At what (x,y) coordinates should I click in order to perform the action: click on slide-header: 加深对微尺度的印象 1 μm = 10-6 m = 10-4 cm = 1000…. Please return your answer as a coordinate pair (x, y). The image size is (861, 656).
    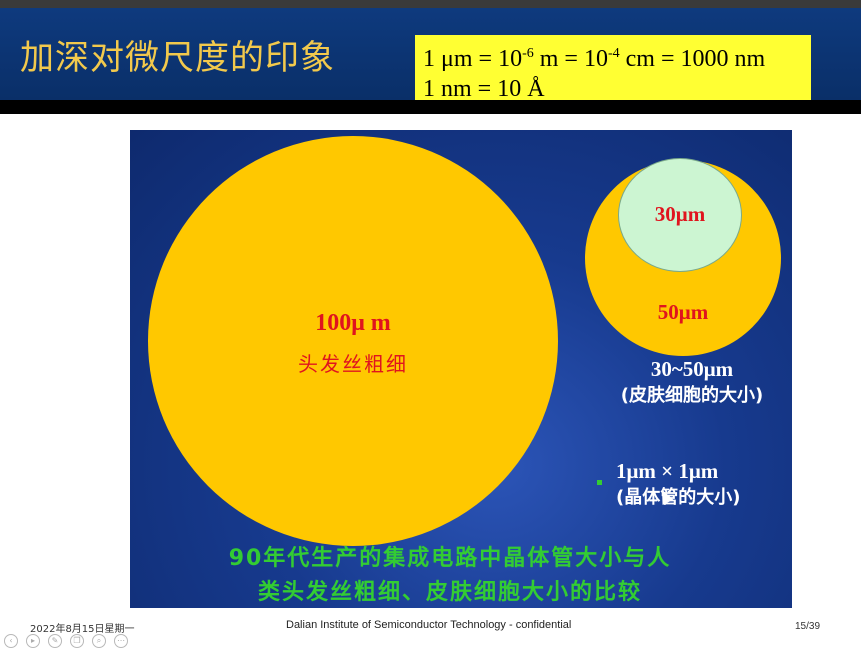
    Looking at the image, I should click on (430, 56).